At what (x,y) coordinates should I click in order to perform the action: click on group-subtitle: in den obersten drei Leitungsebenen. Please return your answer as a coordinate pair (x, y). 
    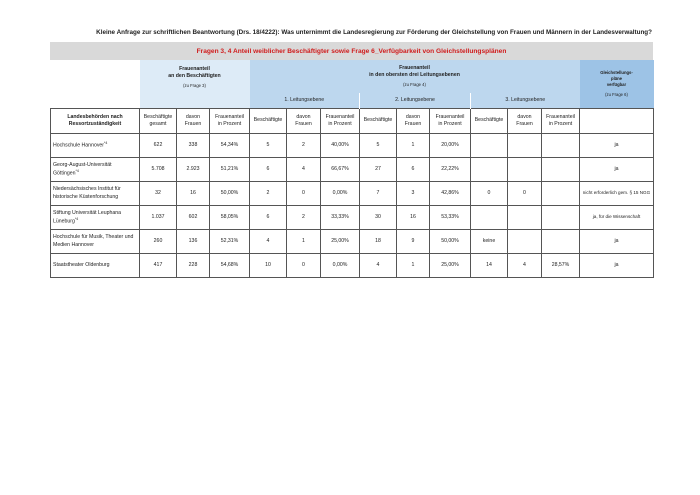
    Looking at the image, I should click on (414, 75).